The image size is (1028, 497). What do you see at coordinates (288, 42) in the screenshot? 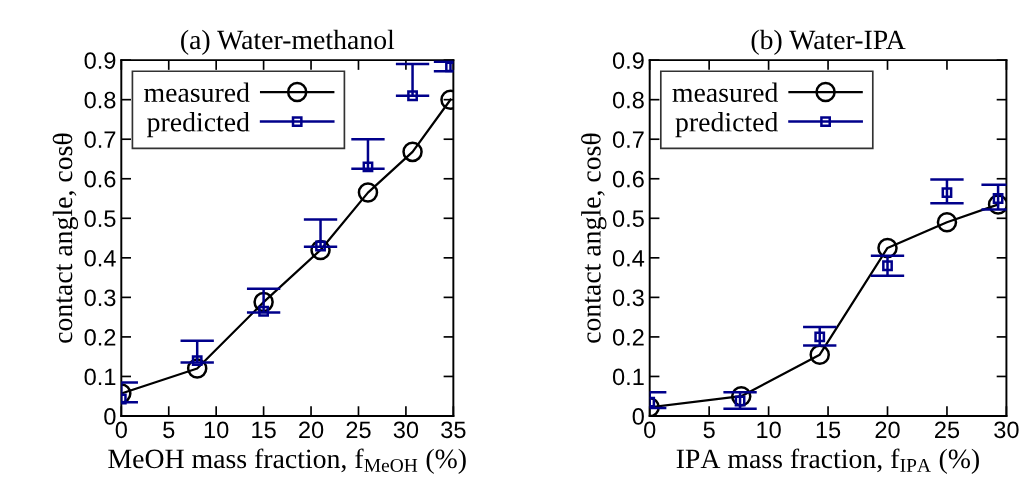
I see `chart-title: (a) Water-methanol` at bounding box center [288, 42].